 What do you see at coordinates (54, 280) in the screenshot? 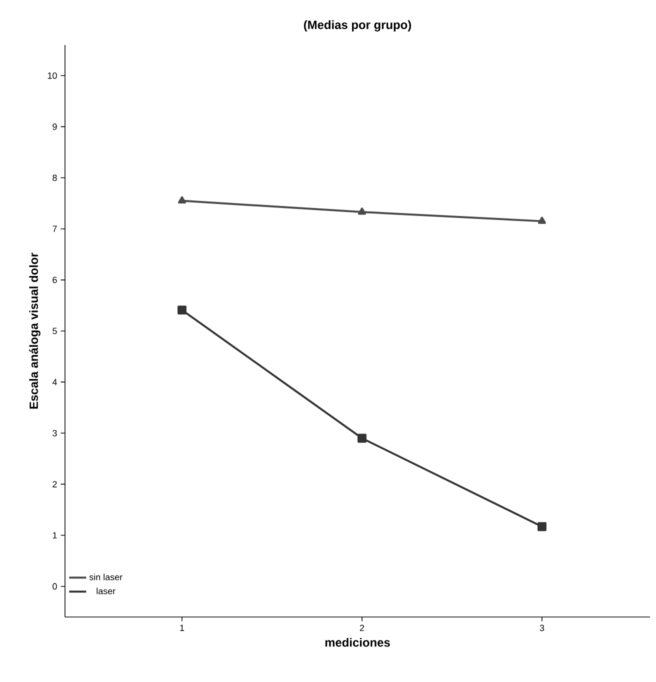
I see `y-tick-label: 6` at bounding box center [54, 280].